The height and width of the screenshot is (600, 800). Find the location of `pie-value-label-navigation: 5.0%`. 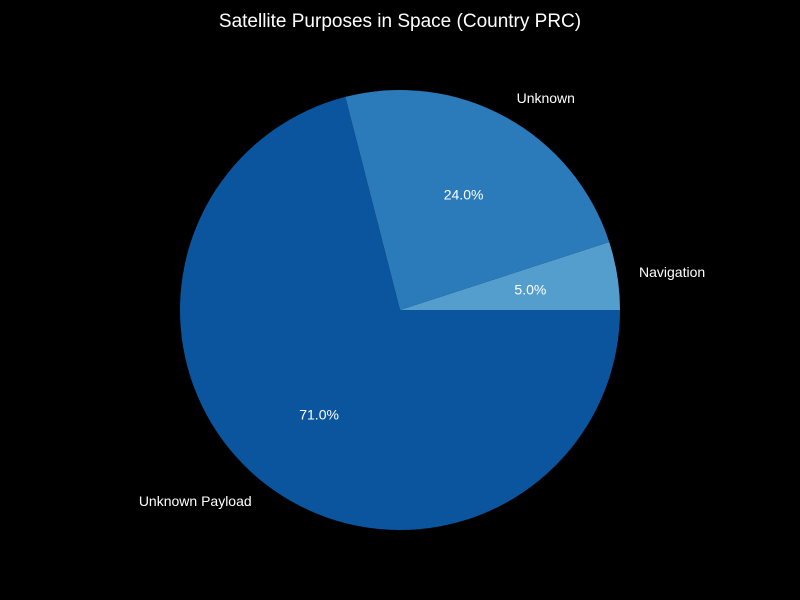

pie-value-label-navigation: 5.0% is located at coordinates (530, 289).